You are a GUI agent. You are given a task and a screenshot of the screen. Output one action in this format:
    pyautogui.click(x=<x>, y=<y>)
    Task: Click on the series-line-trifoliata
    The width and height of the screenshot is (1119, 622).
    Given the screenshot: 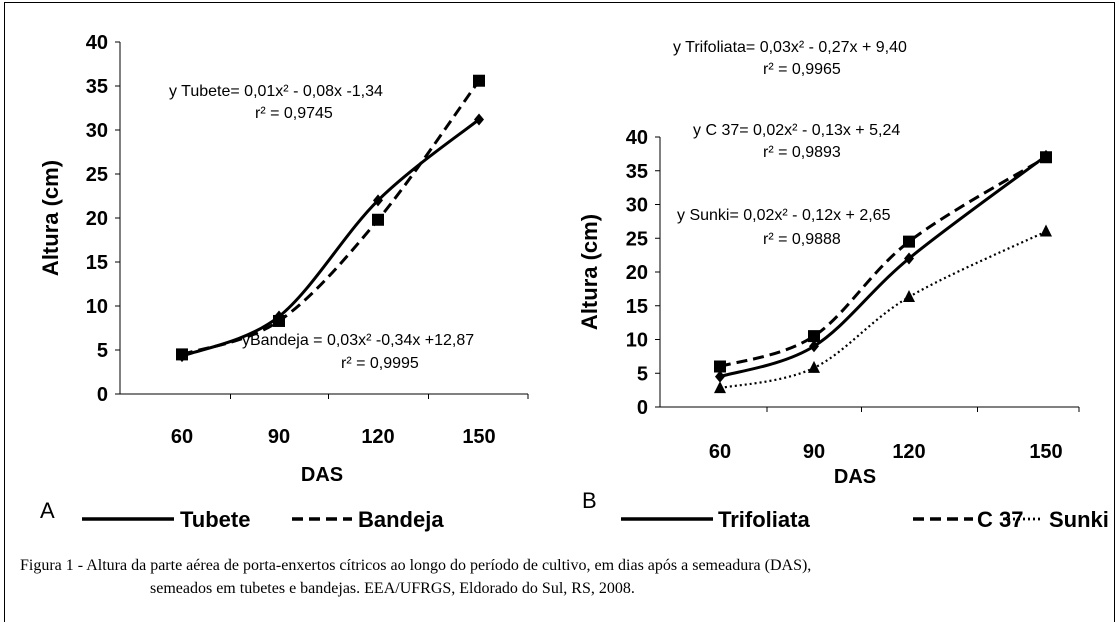 What is the action you would take?
    pyautogui.click(x=883, y=266)
    